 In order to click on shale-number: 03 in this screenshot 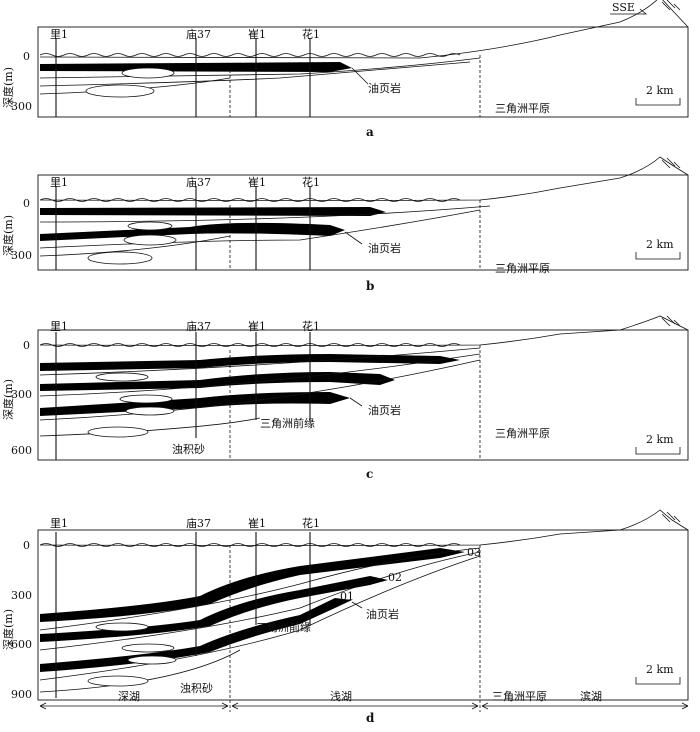, I will do `click(474, 552)`.